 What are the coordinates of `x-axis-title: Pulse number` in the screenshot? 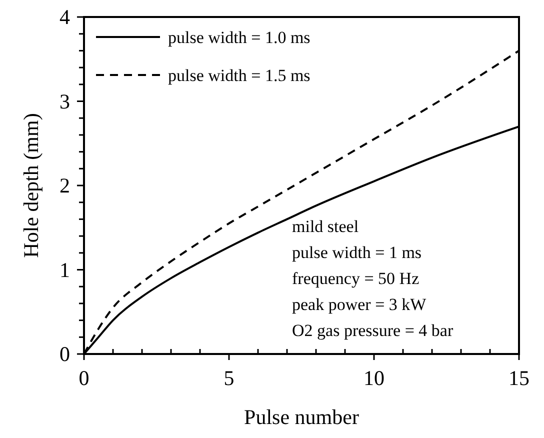 It's located at (301, 417).